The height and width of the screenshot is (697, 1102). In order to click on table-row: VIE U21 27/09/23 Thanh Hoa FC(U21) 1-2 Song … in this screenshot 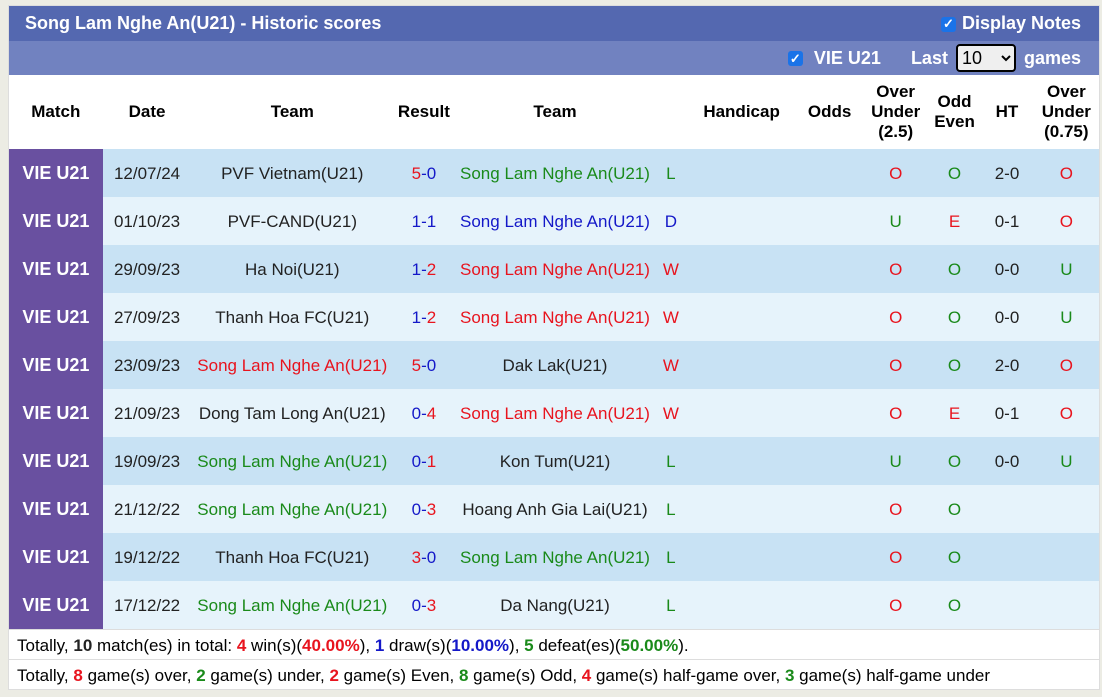, I will do `click(554, 317)`.